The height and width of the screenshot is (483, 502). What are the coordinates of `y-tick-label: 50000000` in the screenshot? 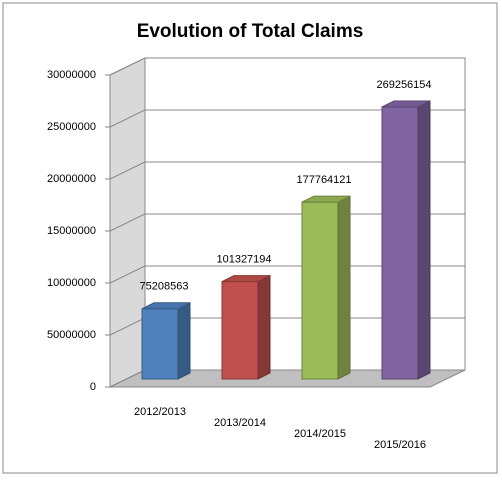 It's located at (71, 335).